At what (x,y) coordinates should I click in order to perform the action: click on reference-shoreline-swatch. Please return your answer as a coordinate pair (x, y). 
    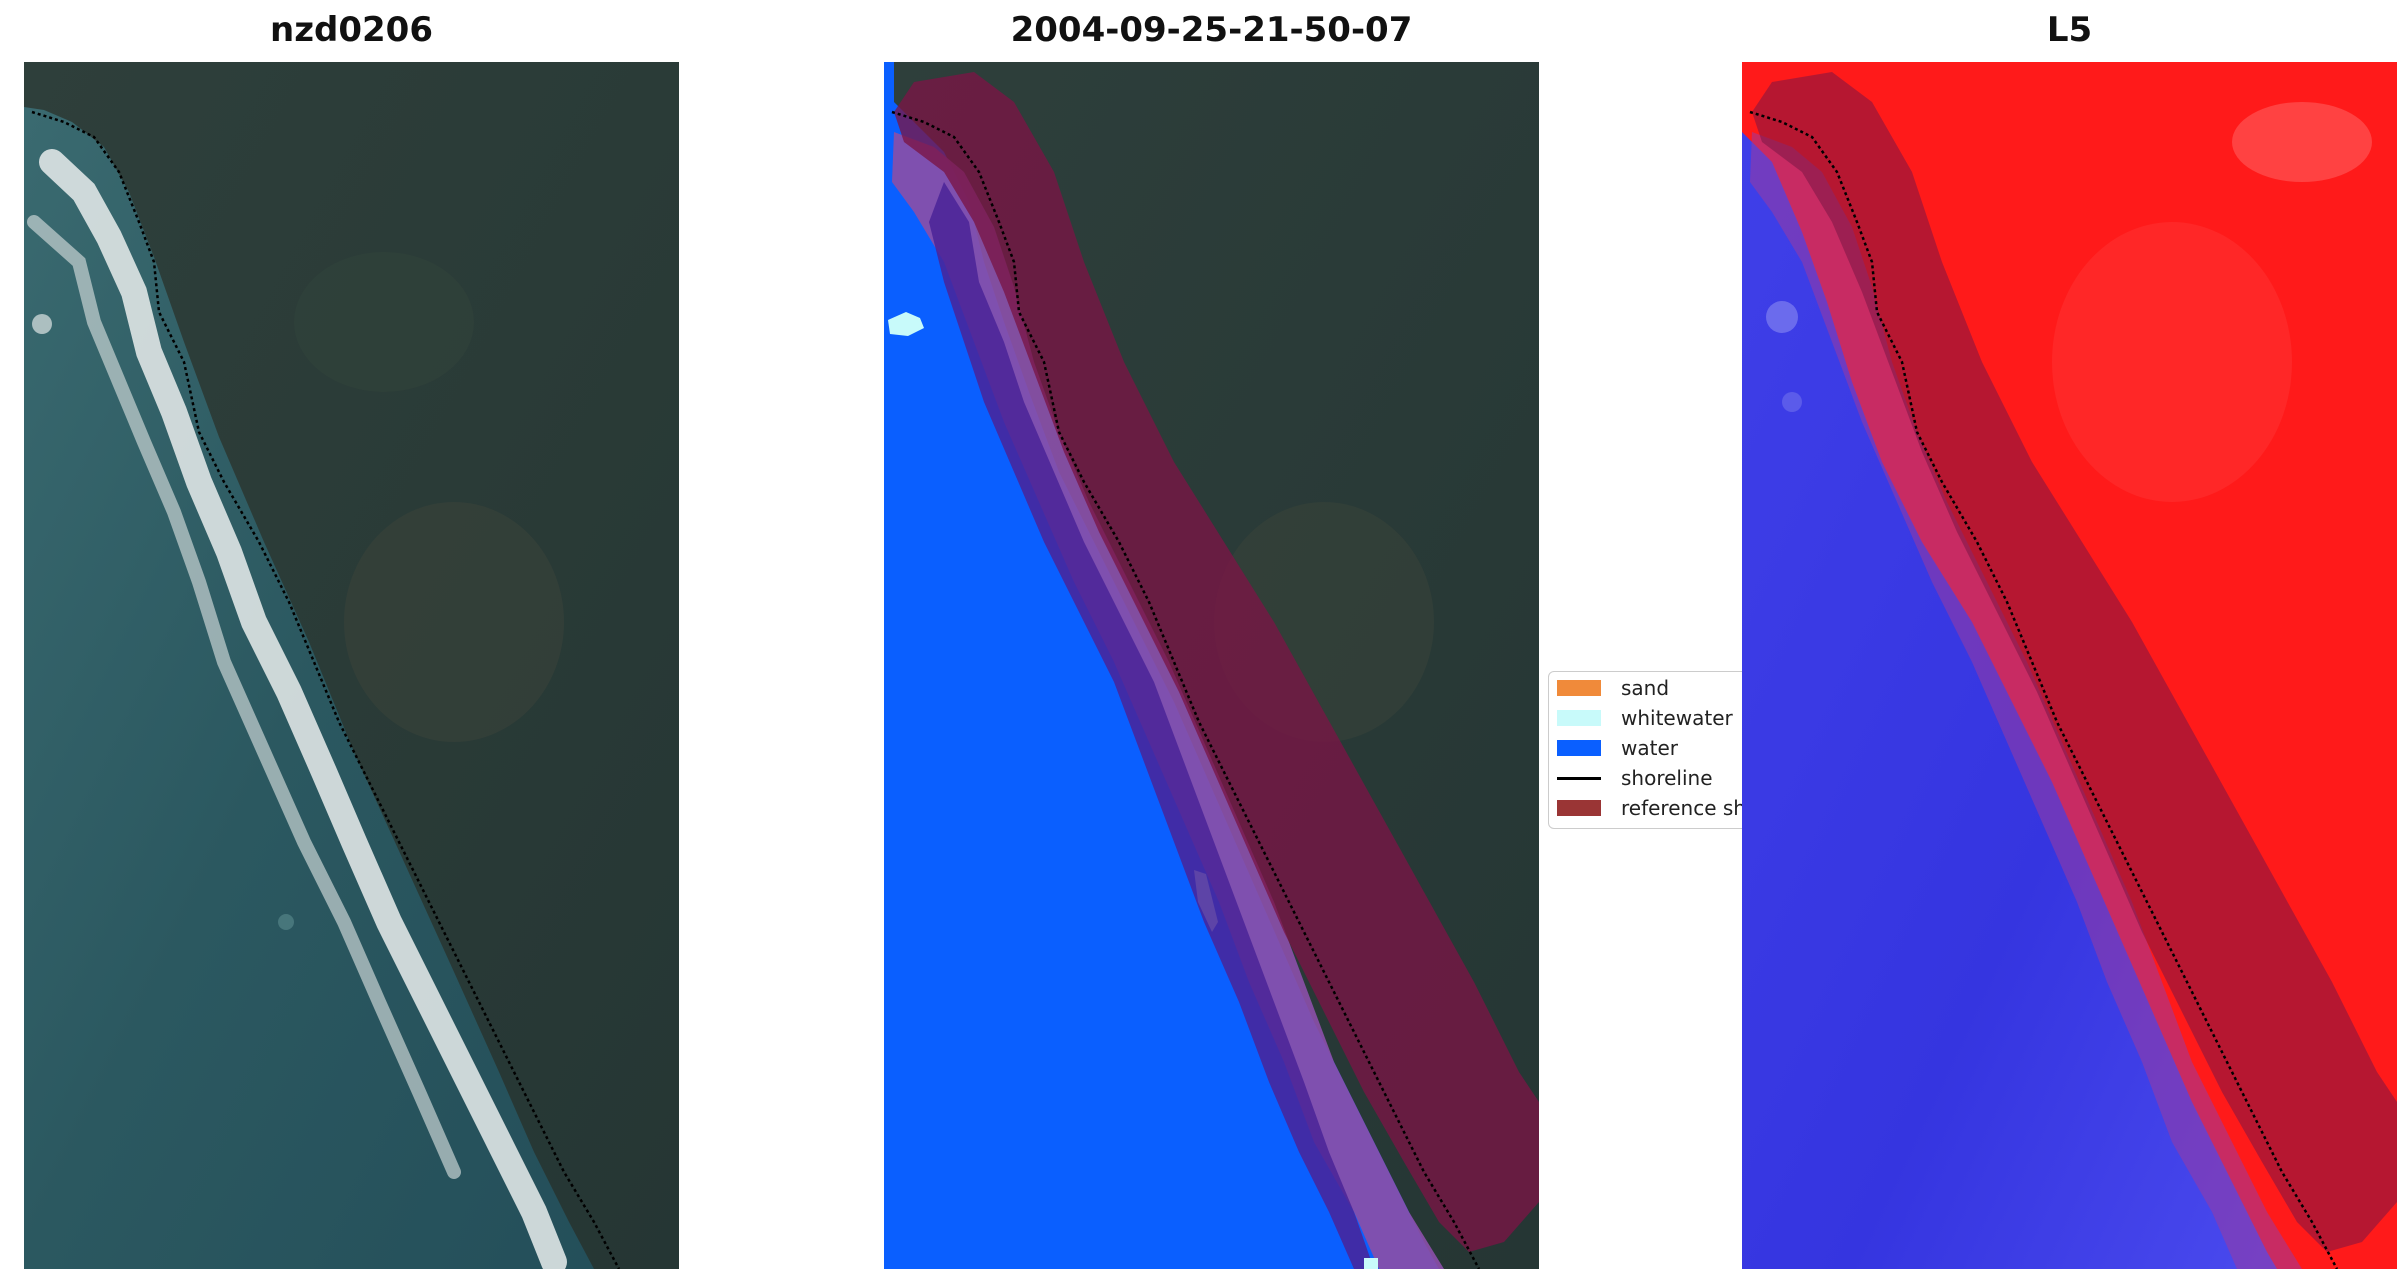
    Looking at the image, I should click on (1579, 808).